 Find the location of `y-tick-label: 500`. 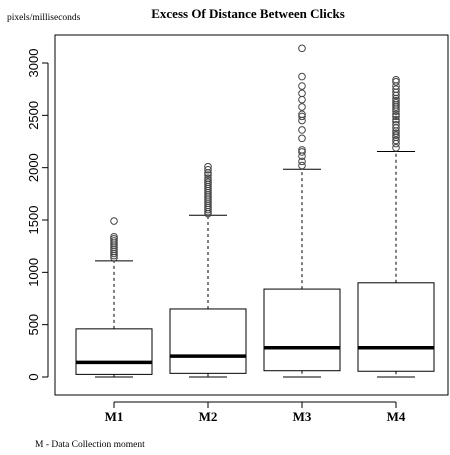

y-tick-label: 500 is located at coordinates (33, 325).